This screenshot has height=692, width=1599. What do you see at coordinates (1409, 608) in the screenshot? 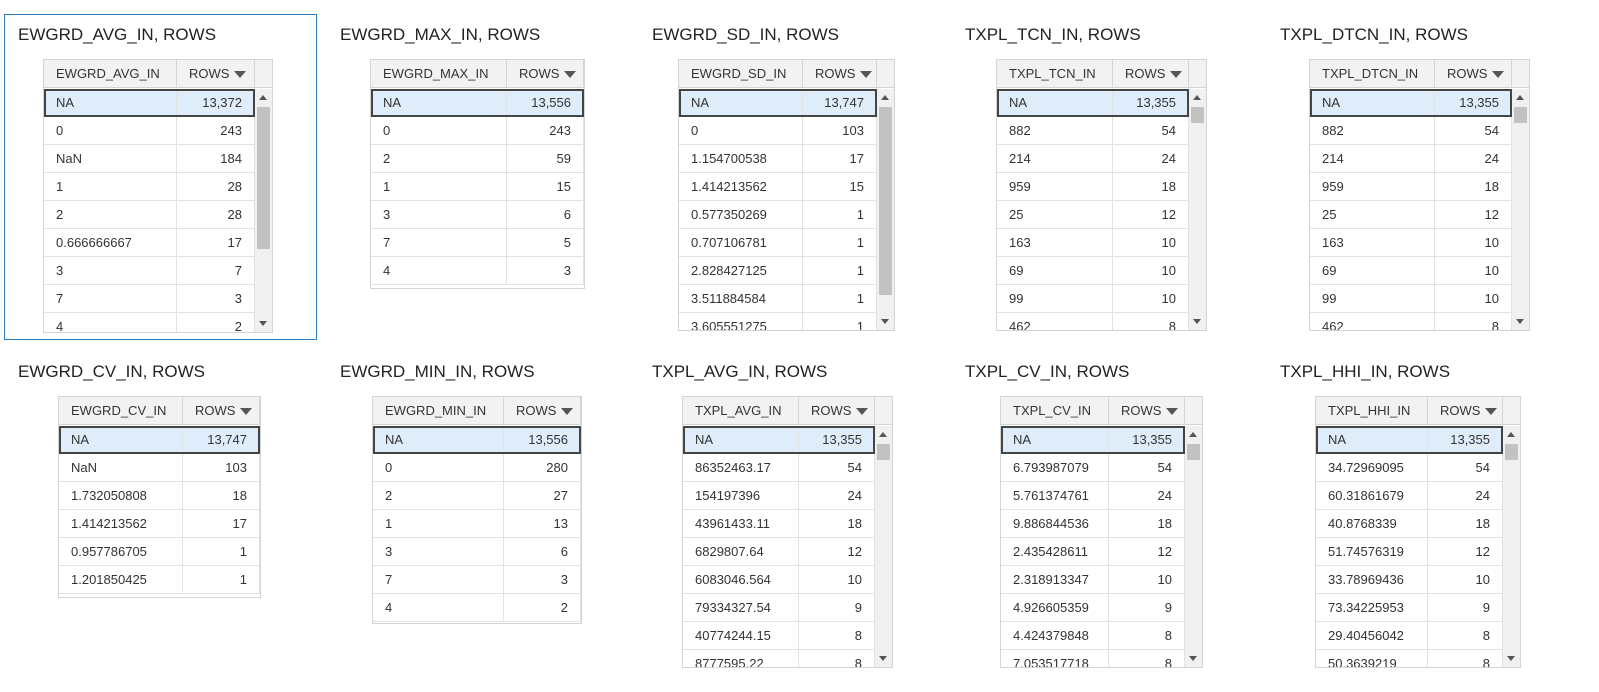
I see `table-row: 73.34225953 9` at bounding box center [1409, 608].